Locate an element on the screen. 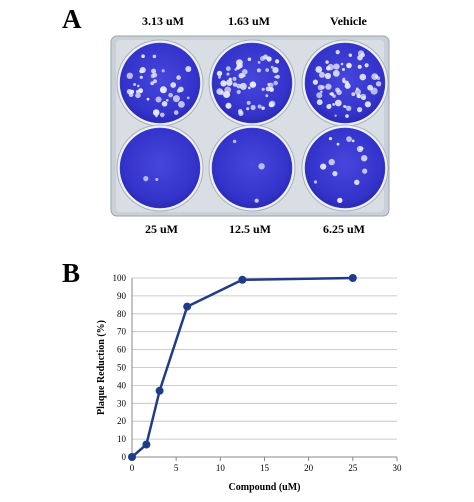 The width and height of the screenshot is (474, 502). y-tick-label: 50 is located at coordinates (122, 368).